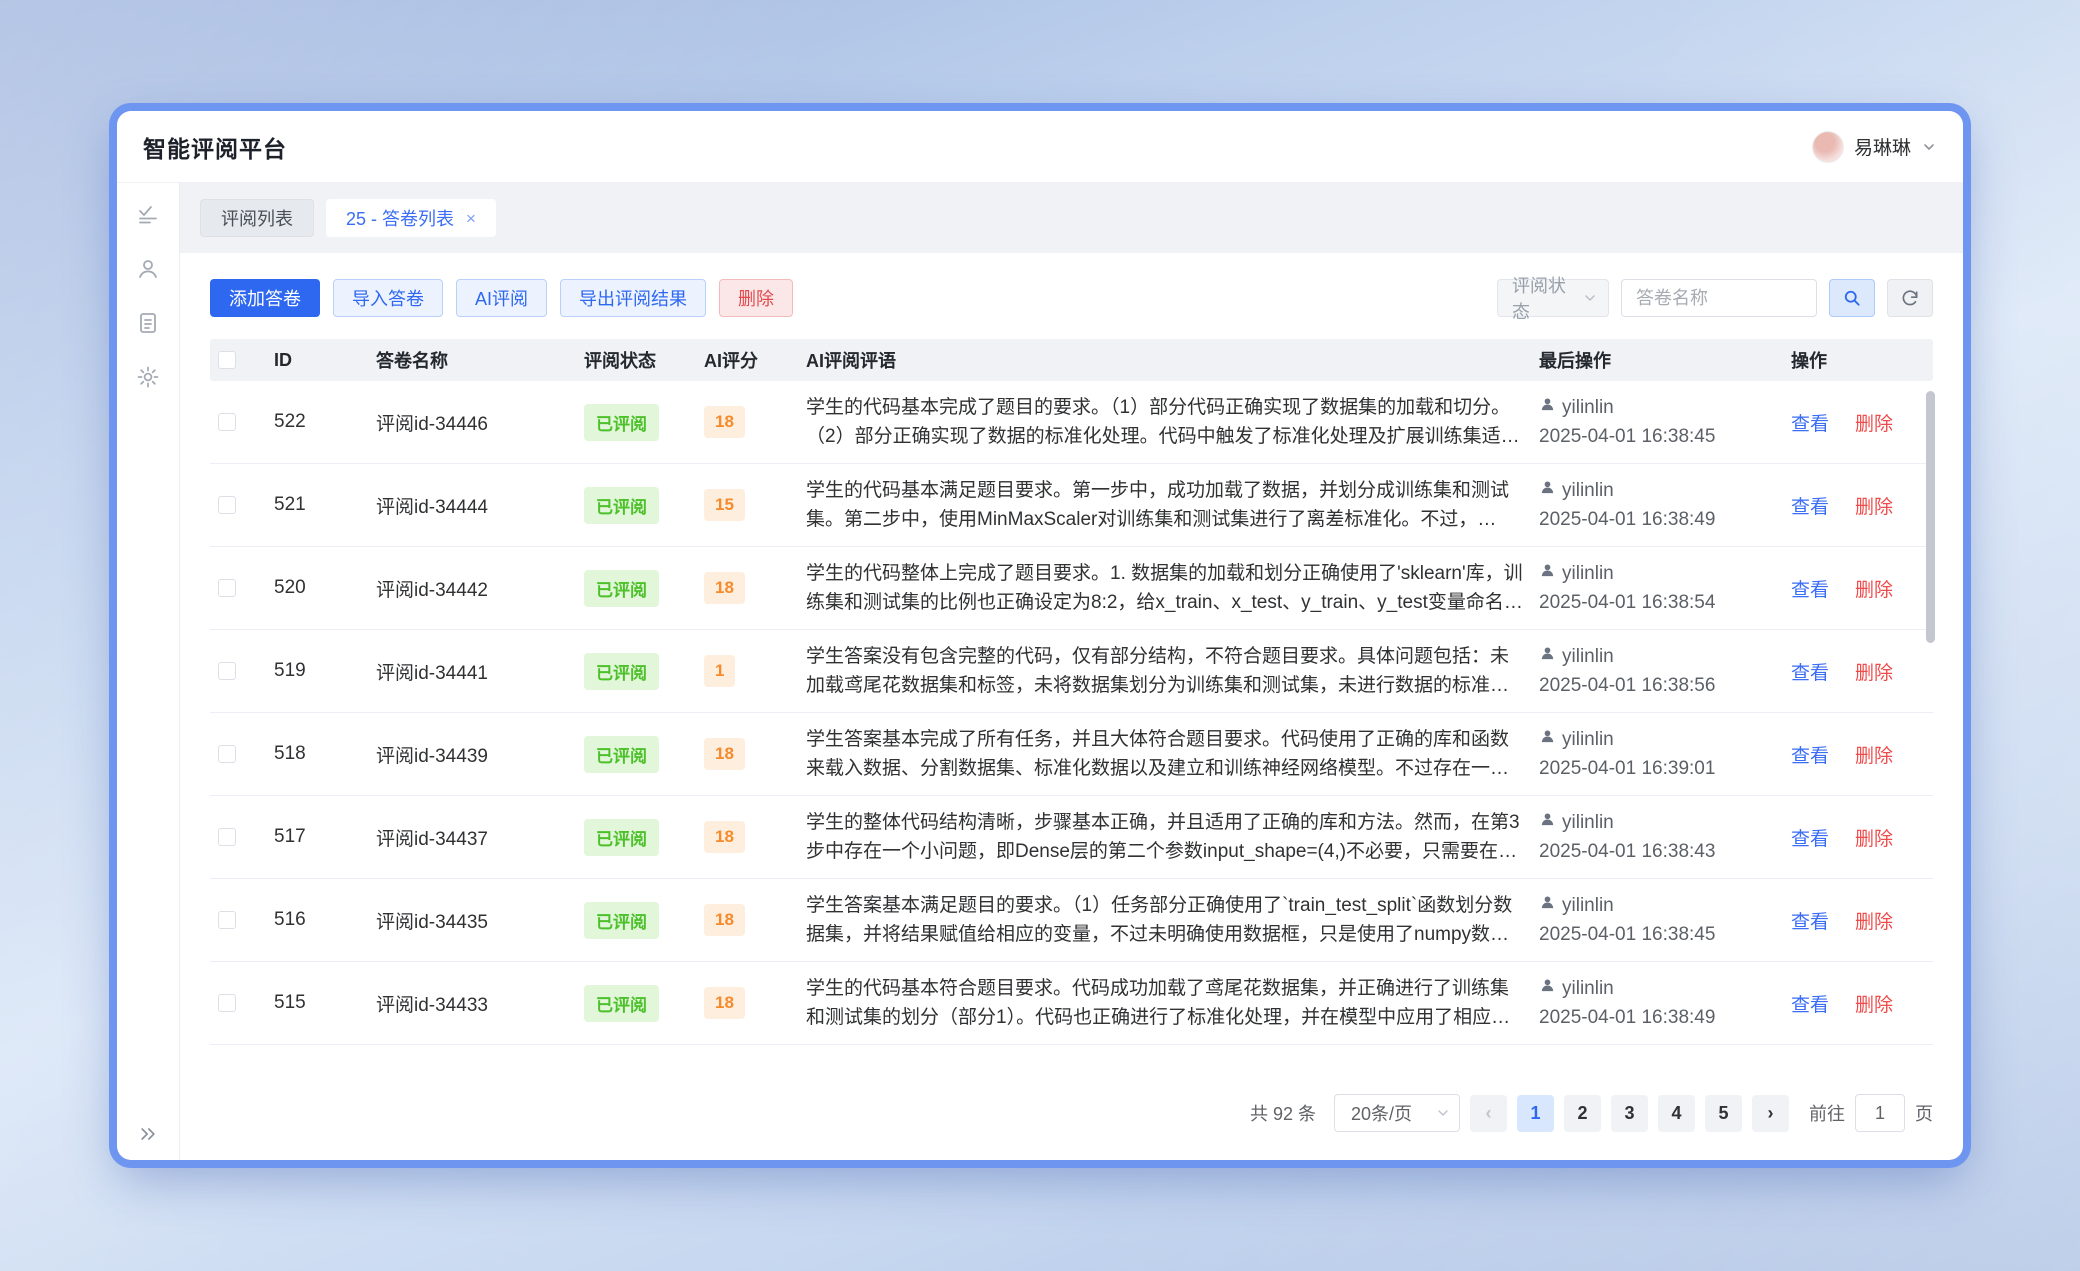 The height and width of the screenshot is (1271, 2080). I want to click on score-badge: 1, so click(720, 671).